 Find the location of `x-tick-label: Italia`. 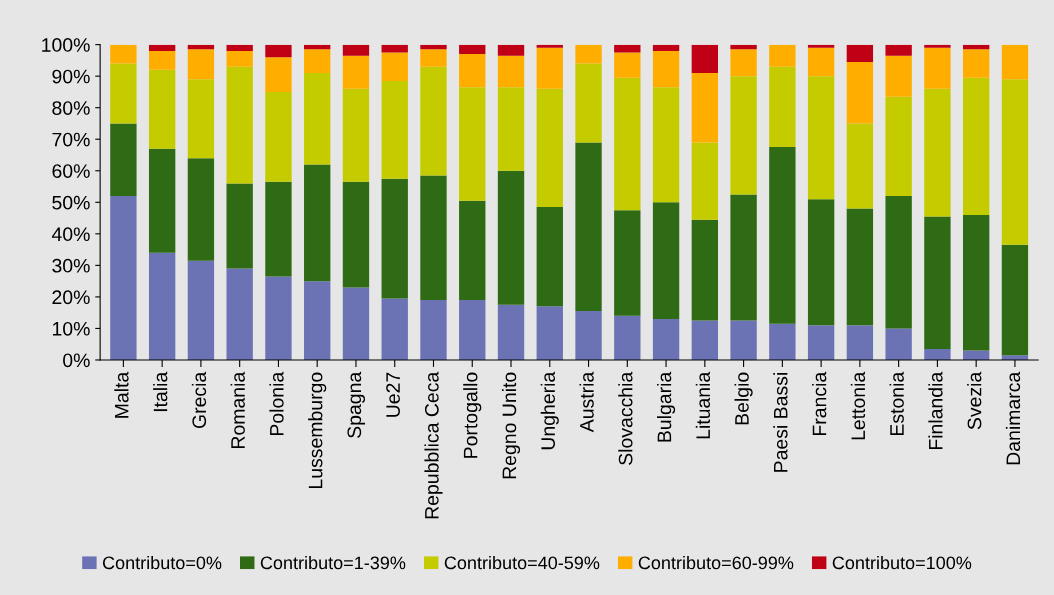

x-tick-label: Italia is located at coordinates (160, 391).